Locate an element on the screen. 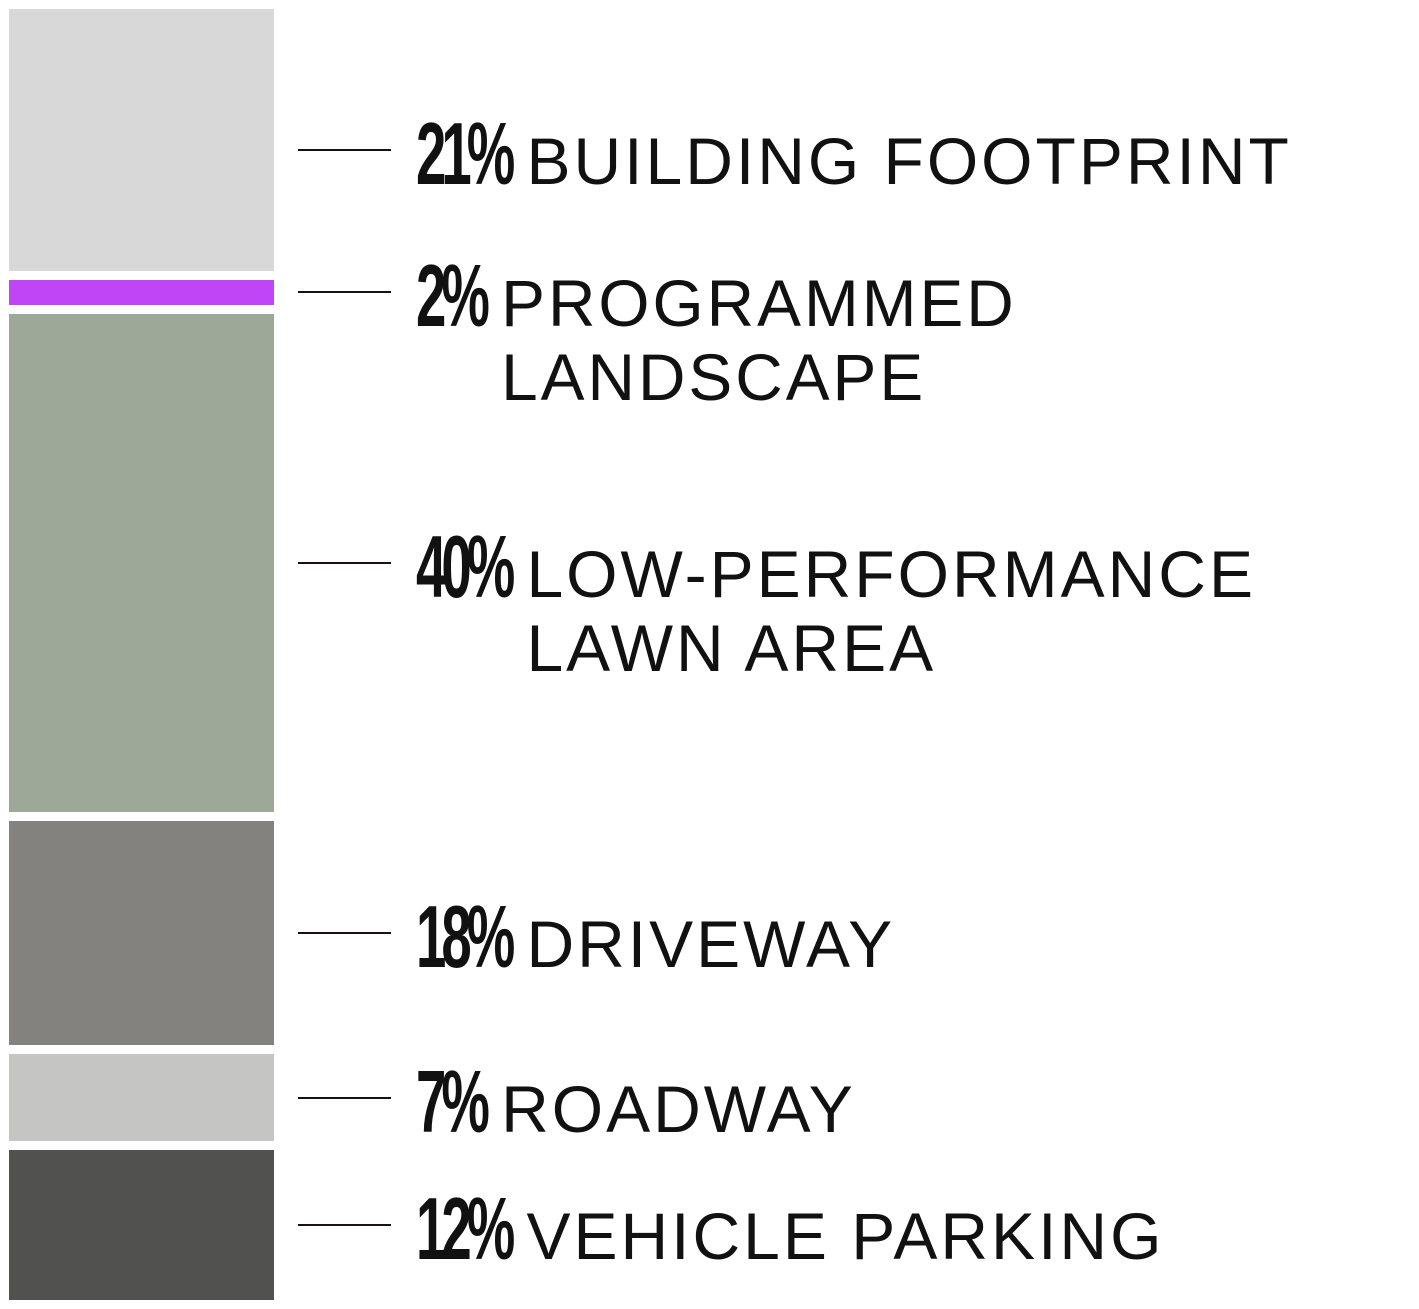 Image resolution: width=1419 pixels, height=1309 pixels. percent-label-4: 7% is located at coordinates (453, 1101).